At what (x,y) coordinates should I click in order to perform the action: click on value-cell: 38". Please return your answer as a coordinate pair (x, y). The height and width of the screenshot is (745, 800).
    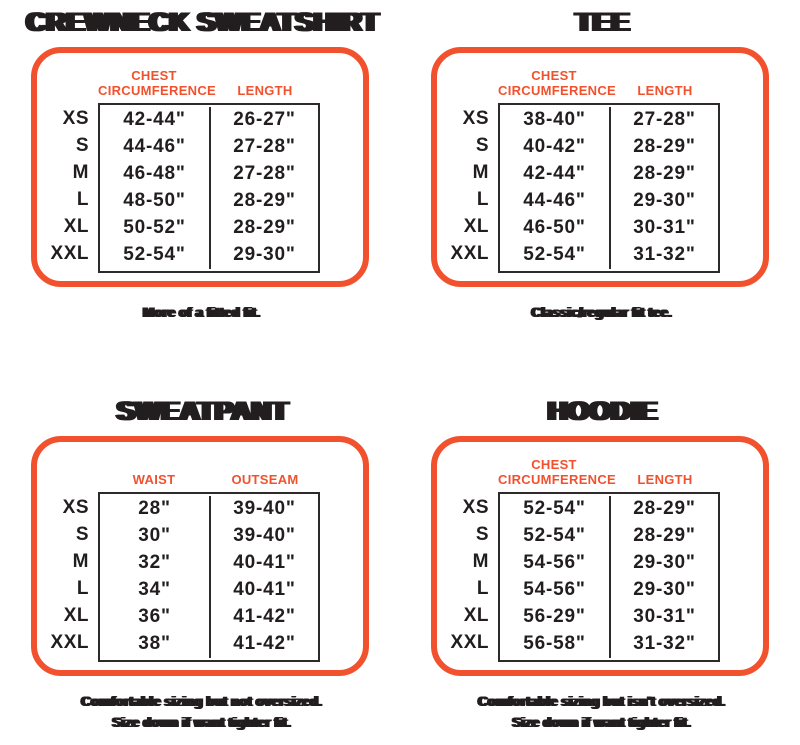
    Looking at the image, I should click on (154, 644).